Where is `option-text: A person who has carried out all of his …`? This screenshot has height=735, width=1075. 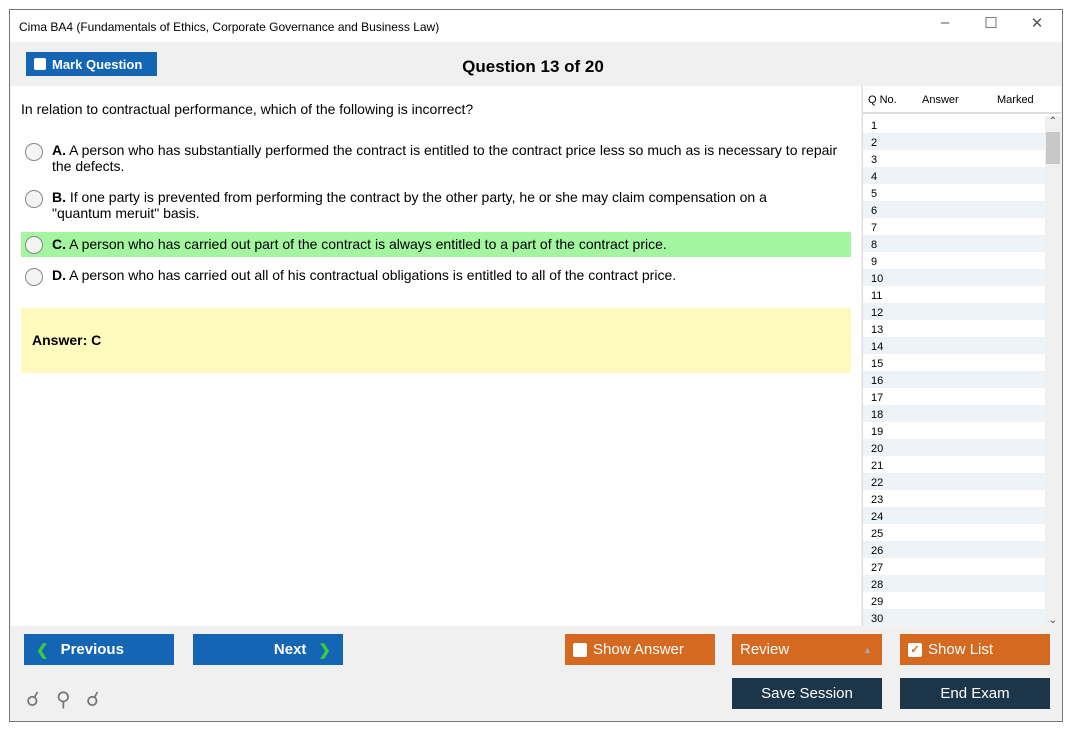
option-text: A person who has carried out all of his … is located at coordinates (373, 275).